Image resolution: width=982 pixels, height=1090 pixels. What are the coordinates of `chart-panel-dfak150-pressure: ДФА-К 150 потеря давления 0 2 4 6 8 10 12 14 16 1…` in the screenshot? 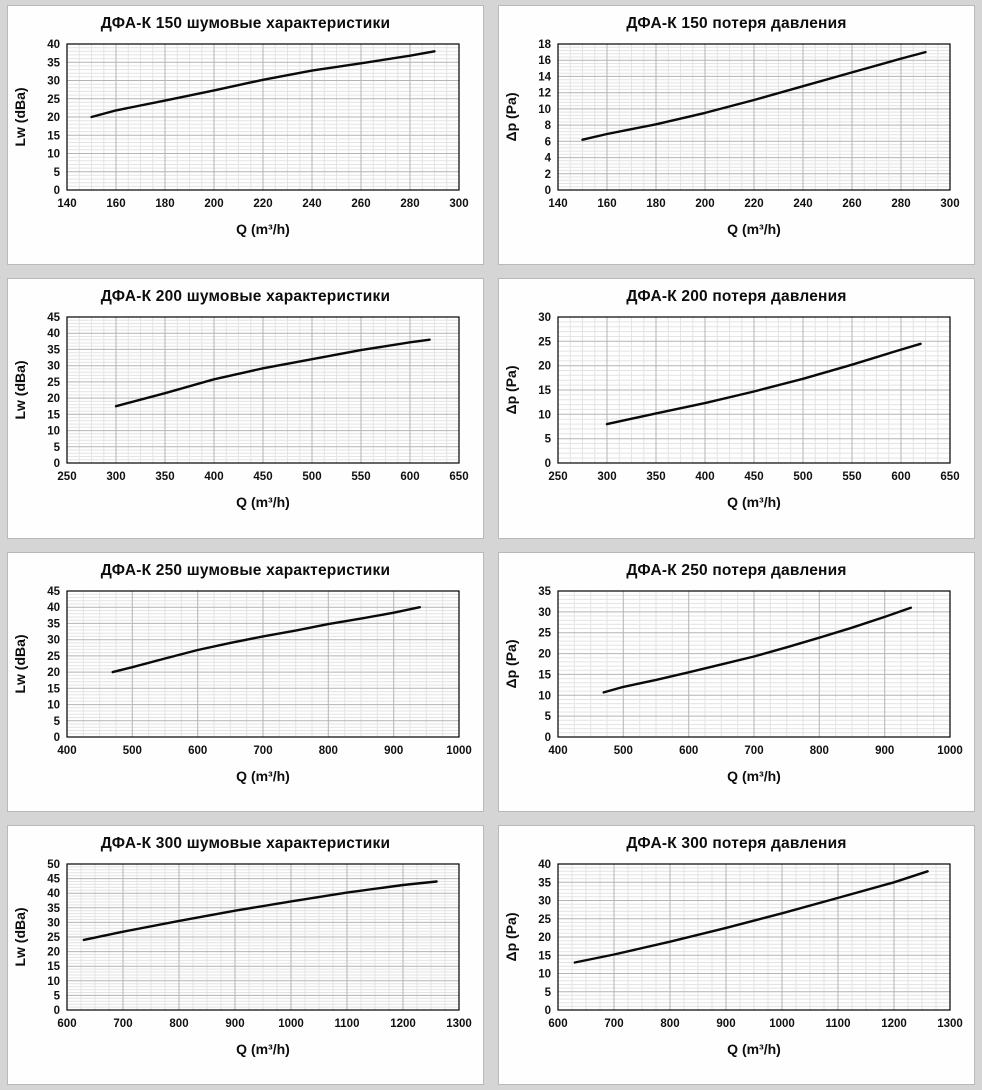 It's located at (736, 135).